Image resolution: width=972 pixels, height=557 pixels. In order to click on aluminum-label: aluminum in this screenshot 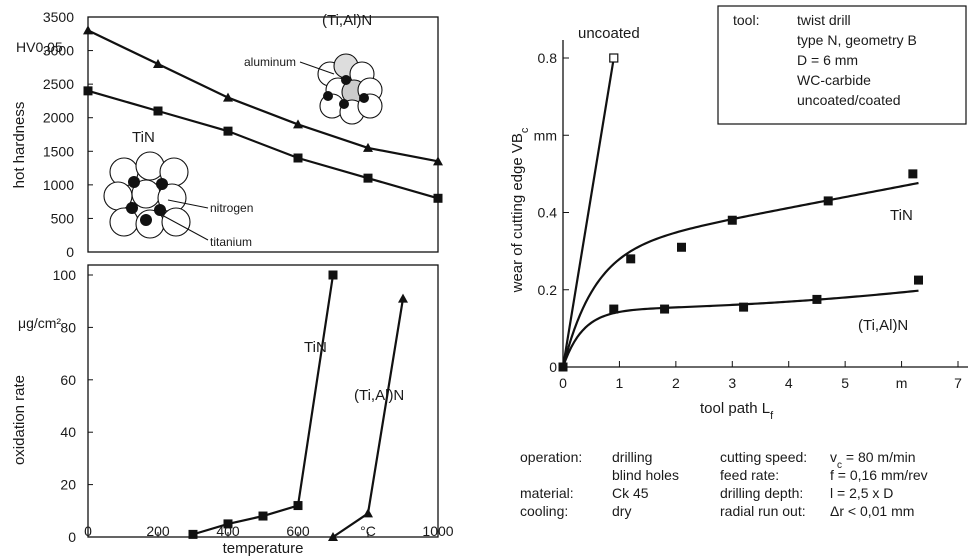, I will do `click(270, 62)`.